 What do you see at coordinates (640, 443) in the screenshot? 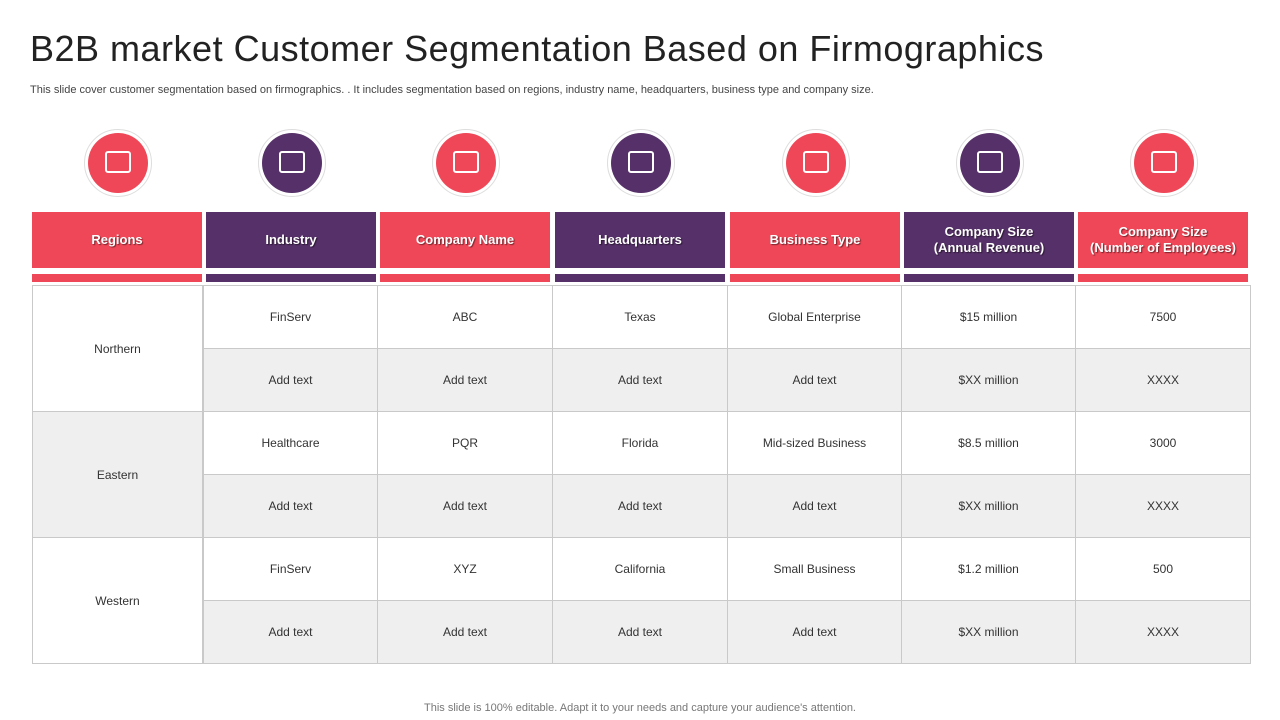
I see `table-cell: Florida` at bounding box center [640, 443].